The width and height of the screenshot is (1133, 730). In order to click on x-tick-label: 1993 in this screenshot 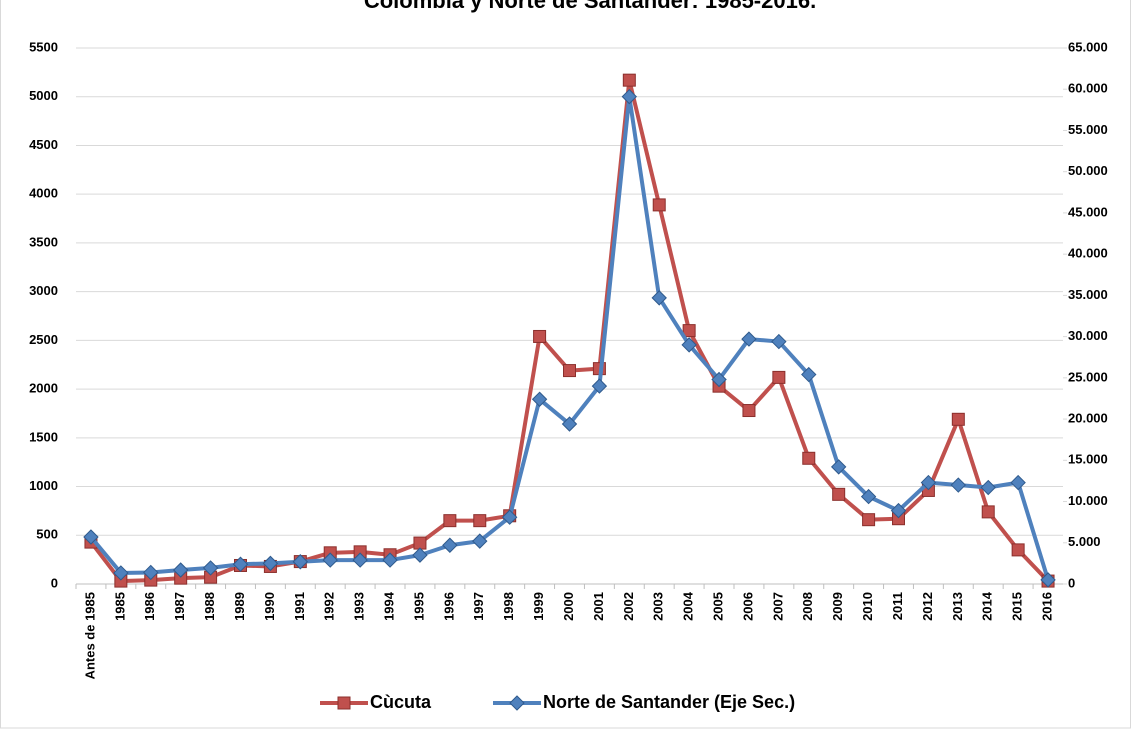, I will do `click(359, 606)`.